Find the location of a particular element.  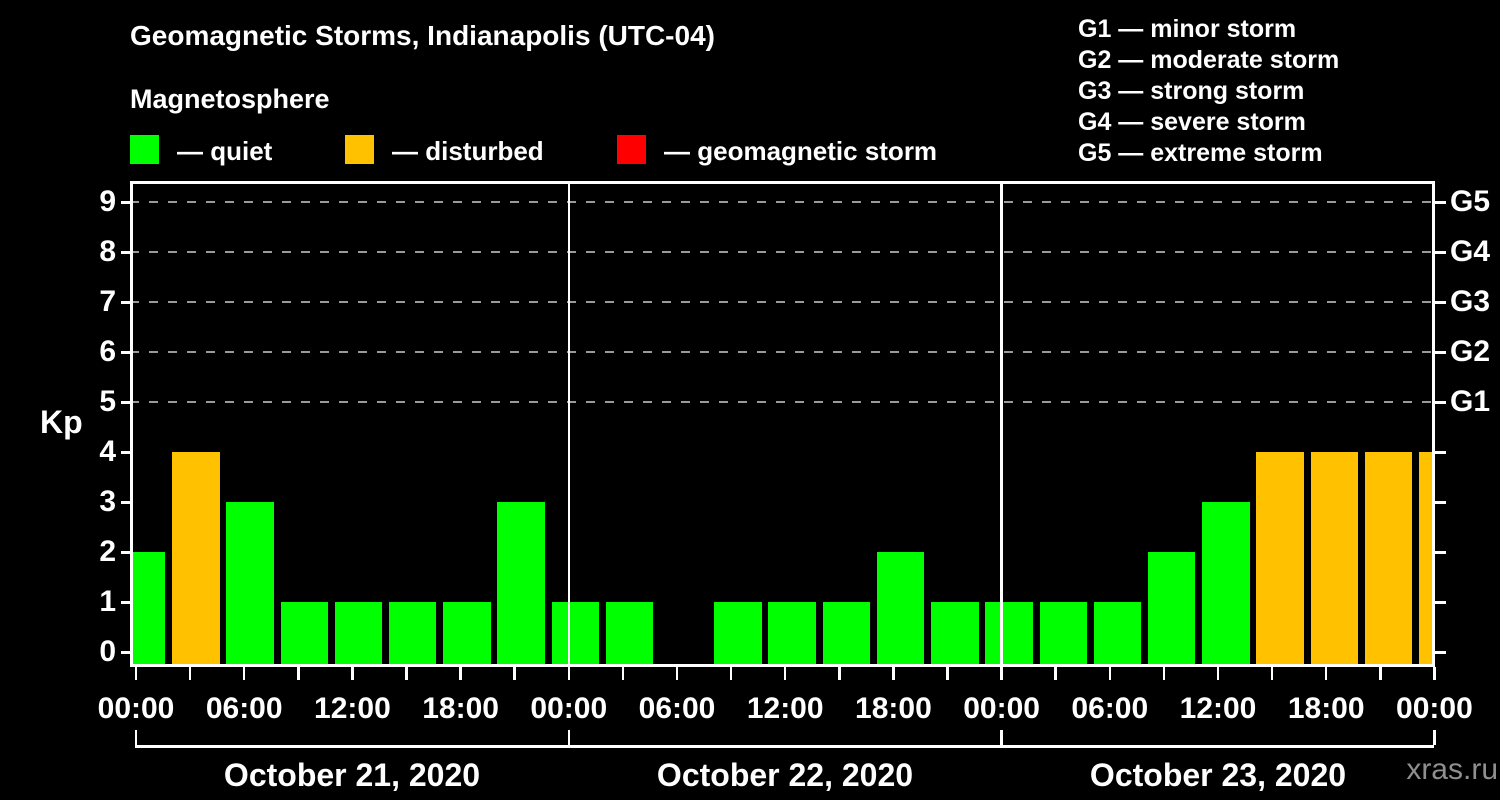

y-axis-tick-label: 2 is located at coordinates (107, 551).